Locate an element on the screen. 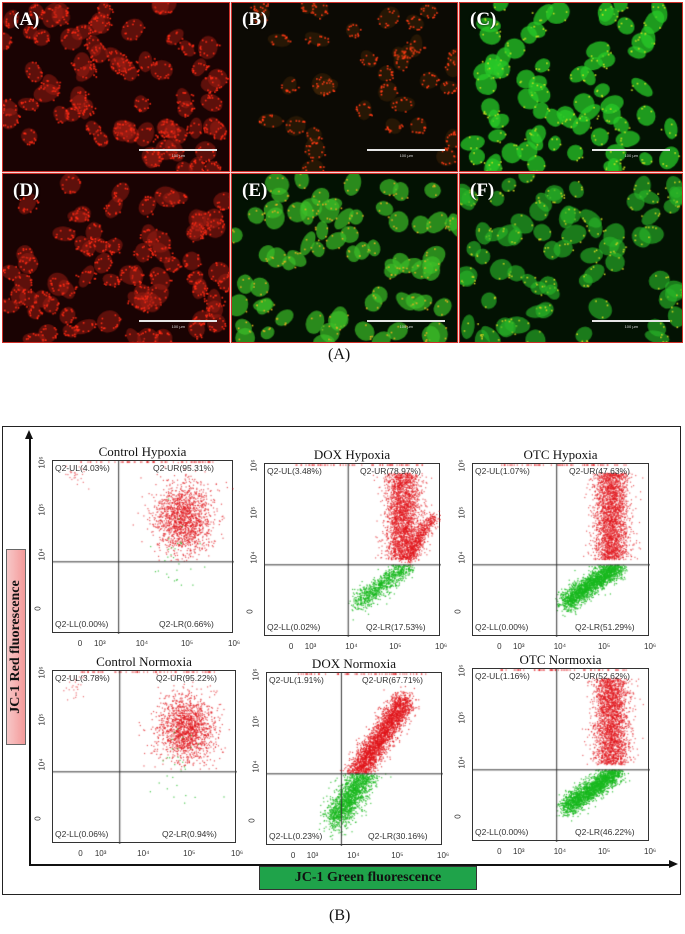 This screenshot has height=934, width=685. micro-panel-b: (B) 100 µm is located at coordinates (344, 87).